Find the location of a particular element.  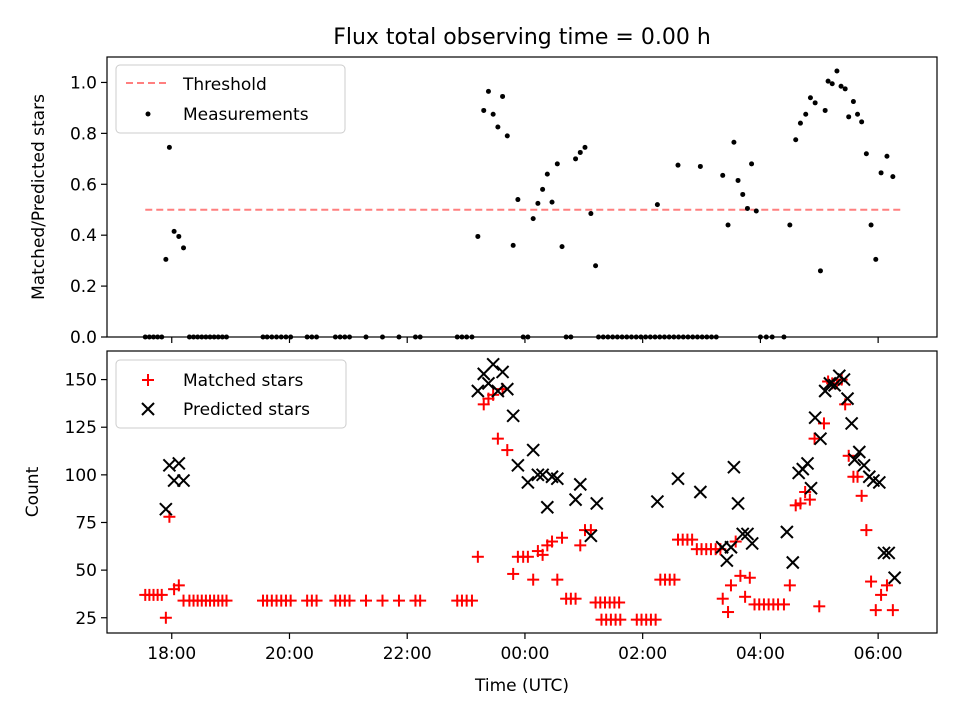

top-y-tick-label: 0.2 is located at coordinates (83, 287).